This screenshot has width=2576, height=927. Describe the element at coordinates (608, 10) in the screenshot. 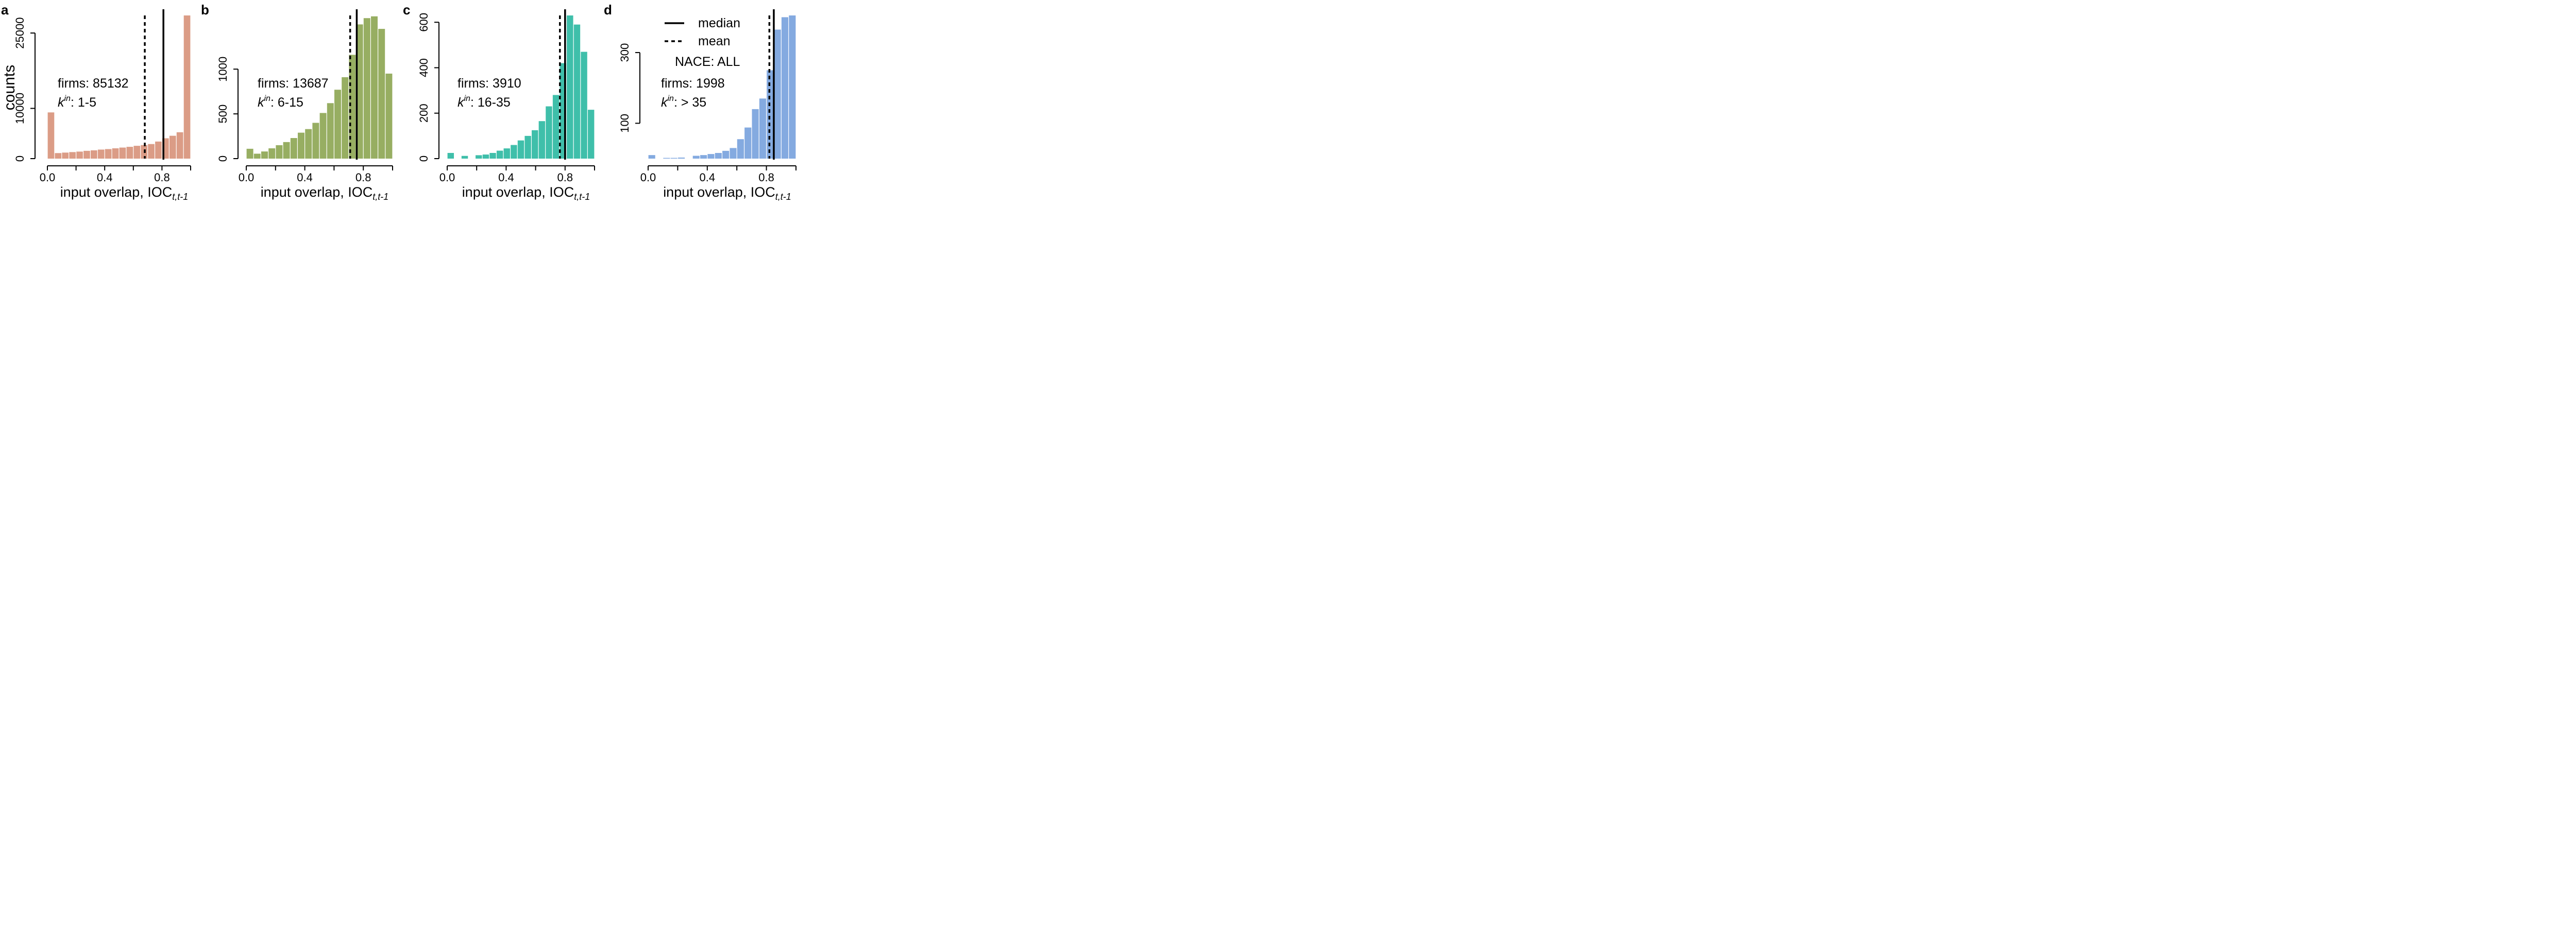

I see `panel-label: d` at that location.